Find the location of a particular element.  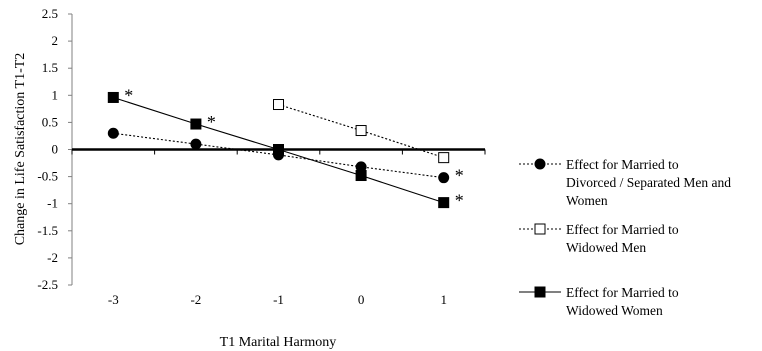

x-tick-label: -1 is located at coordinates (278, 299).